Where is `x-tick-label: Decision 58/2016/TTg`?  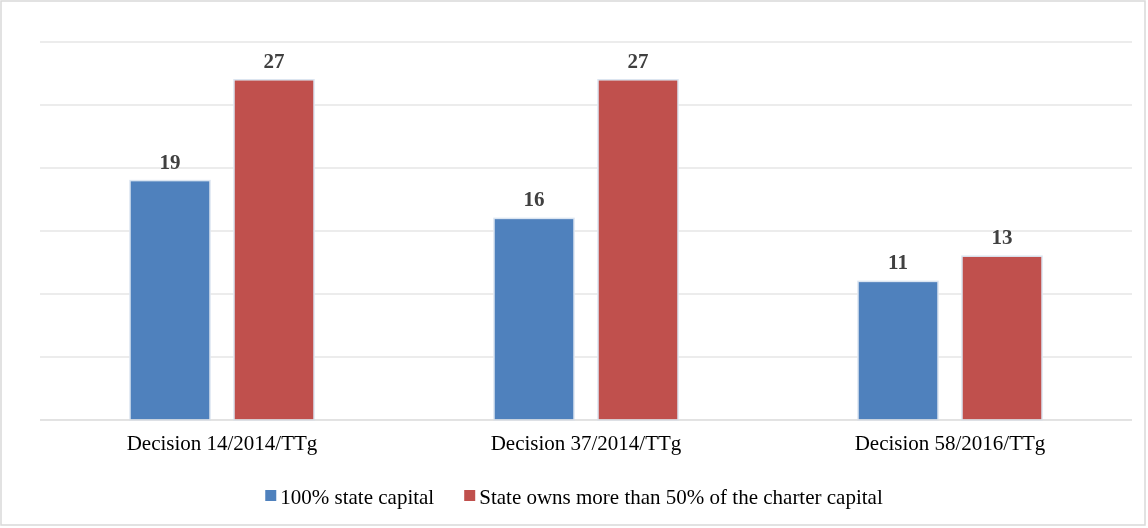 x-tick-label: Decision 58/2016/TTg is located at coordinates (950, 443).